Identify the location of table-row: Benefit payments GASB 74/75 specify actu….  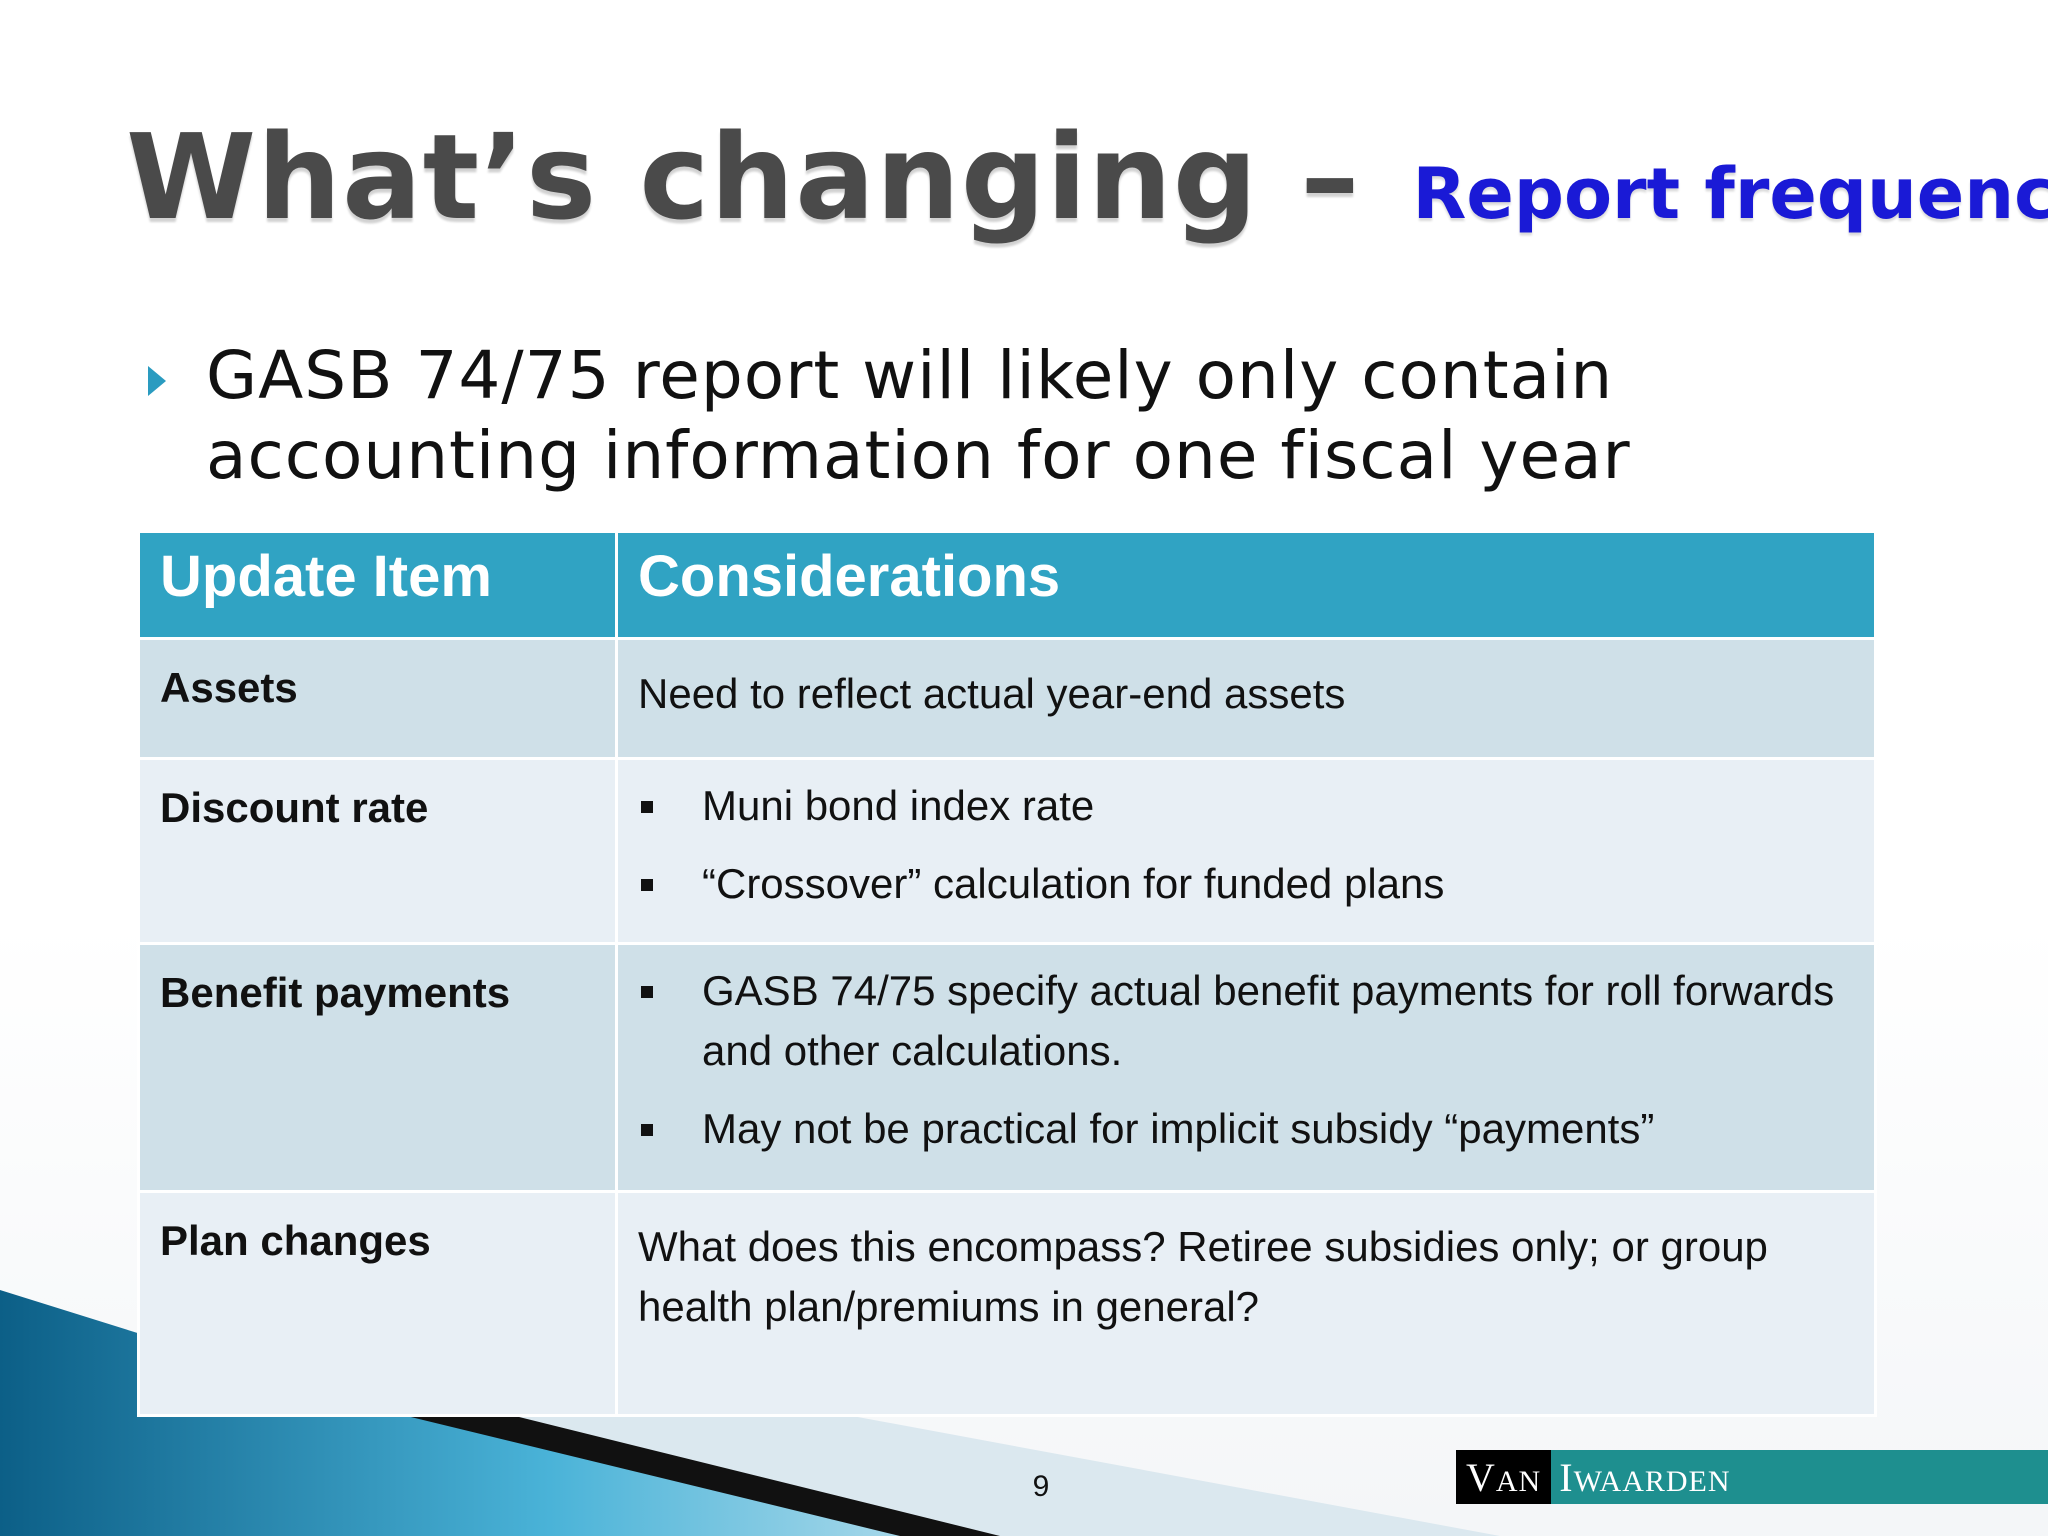
(1007, 1067).